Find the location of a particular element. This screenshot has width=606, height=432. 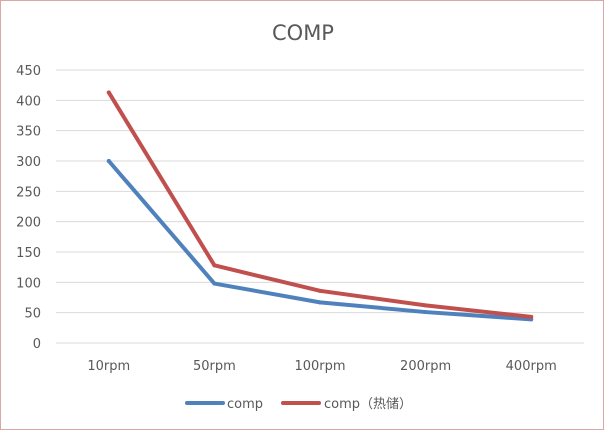

y-tick-label: 150 is located at coordinates (28, 253).